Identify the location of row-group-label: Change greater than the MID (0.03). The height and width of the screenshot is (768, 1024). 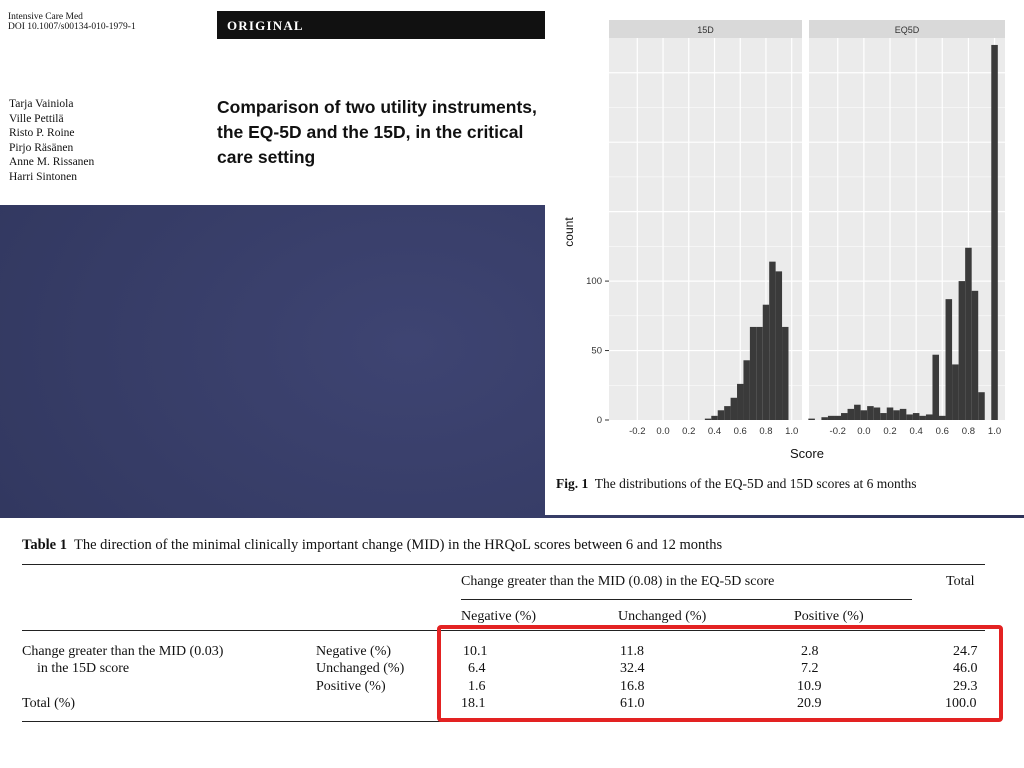
(123, 651).